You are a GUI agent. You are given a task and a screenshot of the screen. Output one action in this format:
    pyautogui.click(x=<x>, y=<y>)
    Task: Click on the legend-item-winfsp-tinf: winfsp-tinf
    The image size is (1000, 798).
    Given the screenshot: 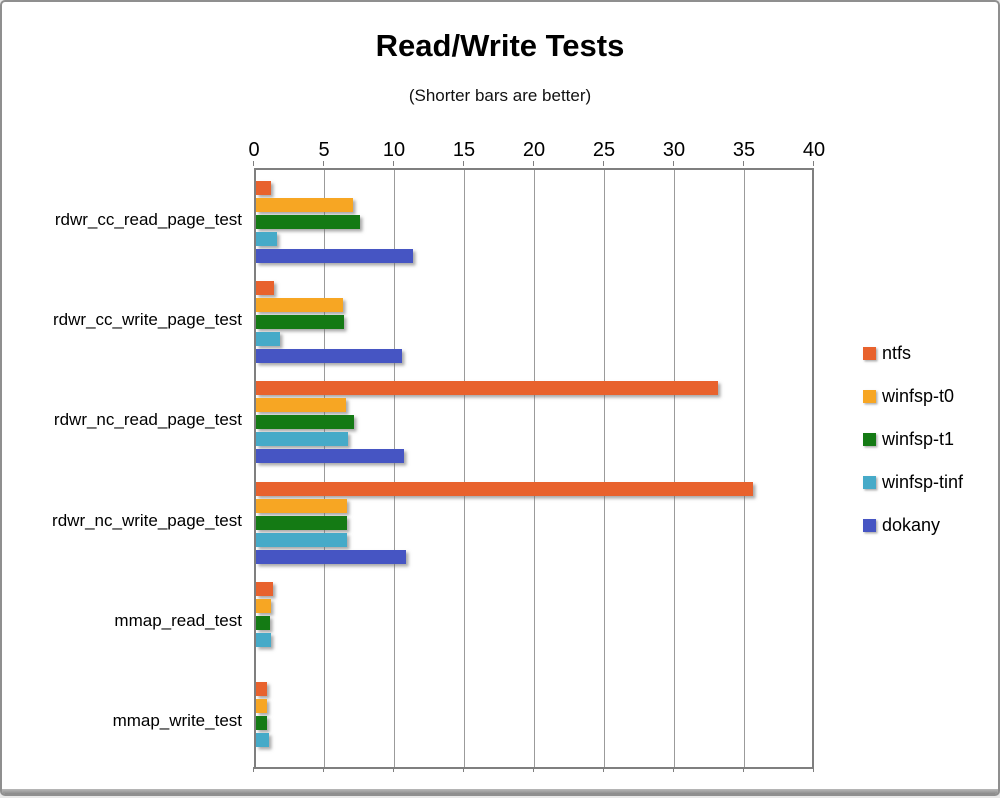 What is the action you would take?
    pyautogui.click(x=913, y=482)
    